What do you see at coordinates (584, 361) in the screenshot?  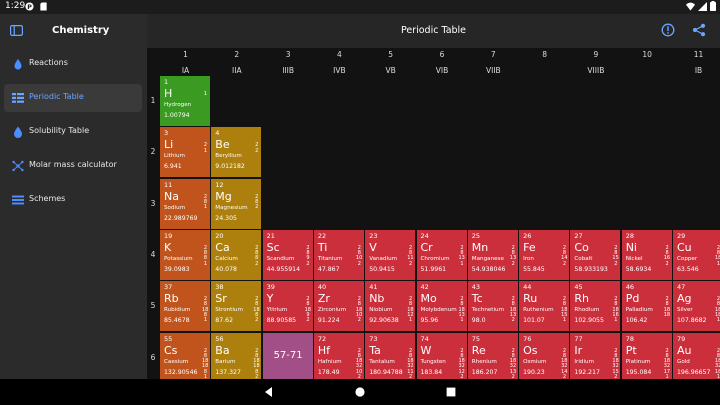 I see `element-name: Iridium` at bounding box center [584, 361].